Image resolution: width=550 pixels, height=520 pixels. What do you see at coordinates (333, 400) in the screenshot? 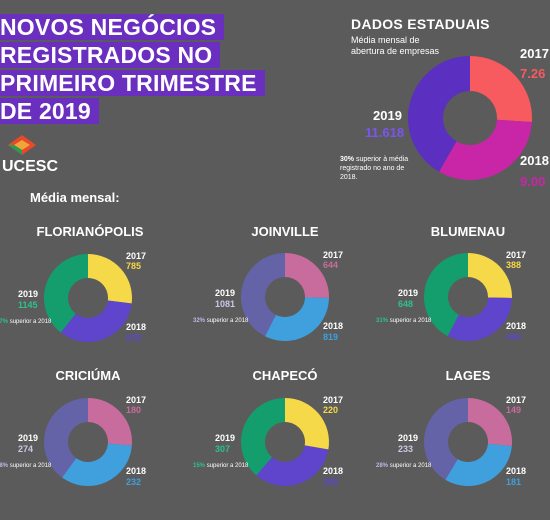
I see `city-5-2017-year: 2017` at bounding box center [333, 400].